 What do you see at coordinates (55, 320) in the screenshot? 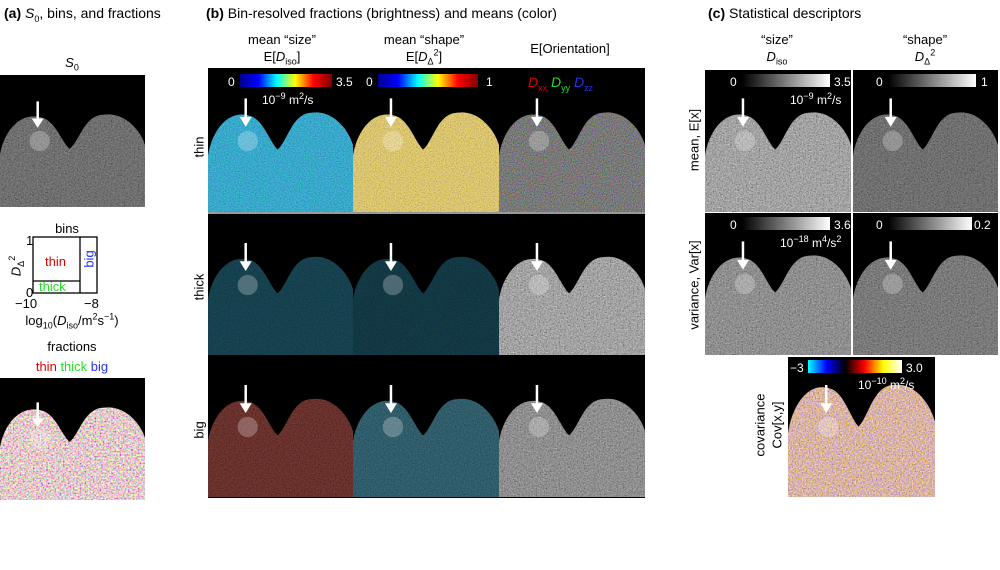
I see `label: (` at bounding box center [55, 320].